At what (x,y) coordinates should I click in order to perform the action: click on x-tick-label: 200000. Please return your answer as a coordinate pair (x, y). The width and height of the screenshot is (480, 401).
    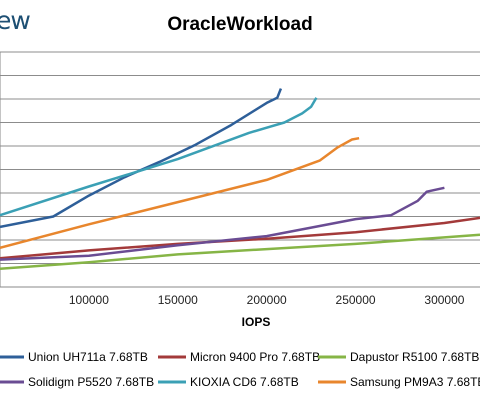
    Looking at the image, I should click on (267, 300).